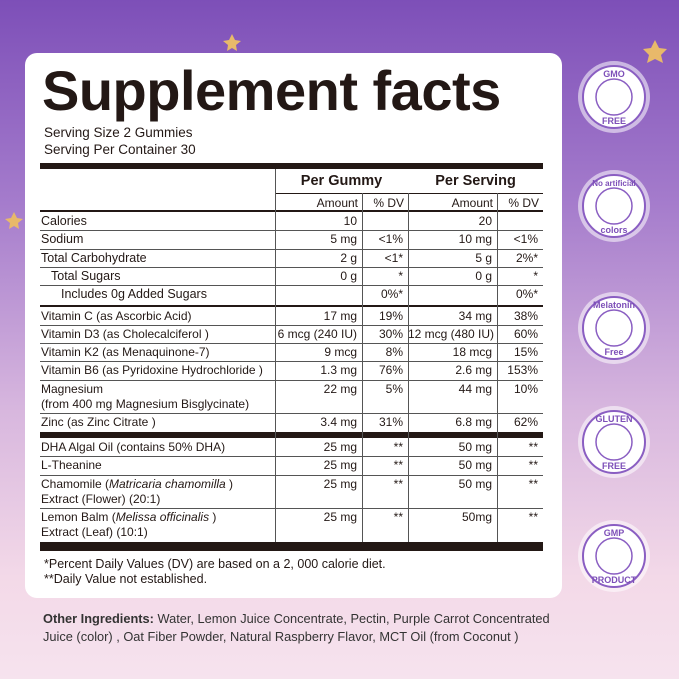  Describe the element at coordinates (338, 421) in the screenshot. I see `cell-value: 3.4 mg` at that location.